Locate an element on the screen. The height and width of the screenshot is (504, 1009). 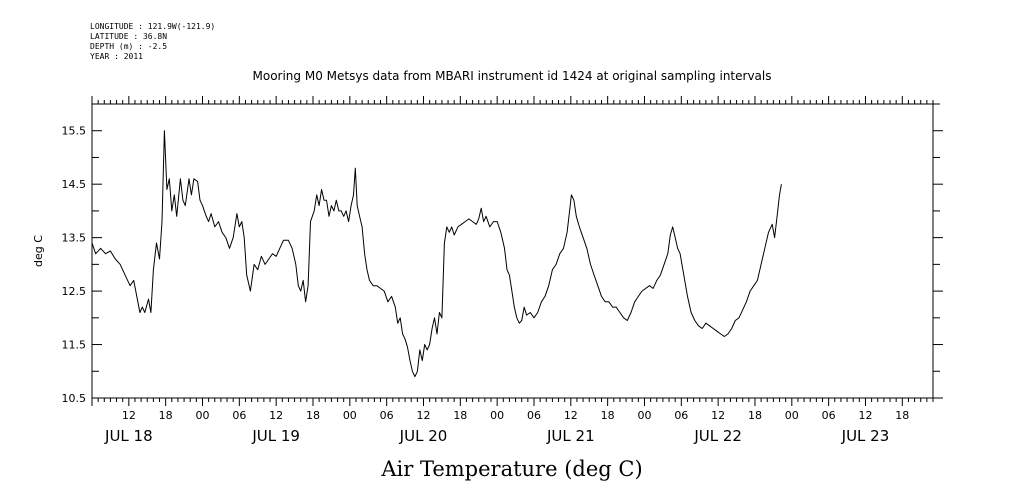
x-day-label: JUL 21 is located at coordinates (570, 436).